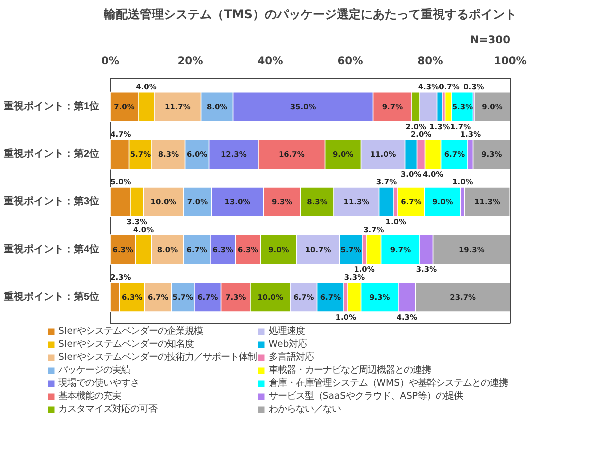 Image resolution: width=600 pixels, height=459 pixels. I want to click on text: N=300, so click(490, 40).